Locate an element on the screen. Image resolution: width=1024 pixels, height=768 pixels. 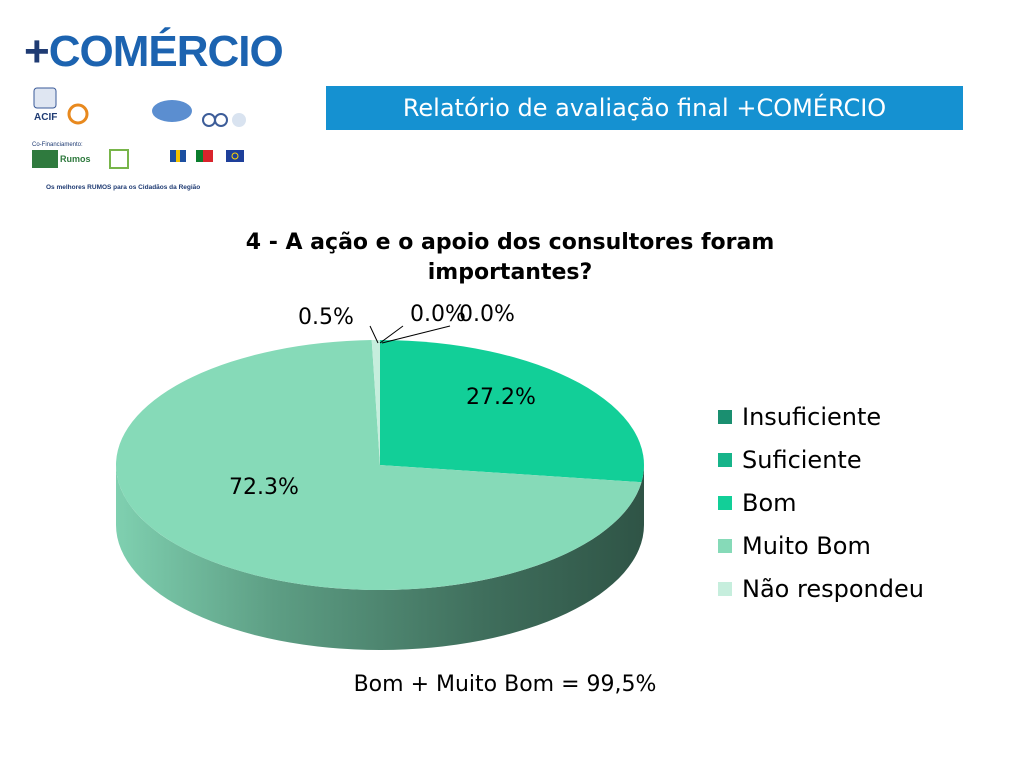
summary-footnote: Bom + Muito Bom = 99,5% is located at coordinates (505, 684).